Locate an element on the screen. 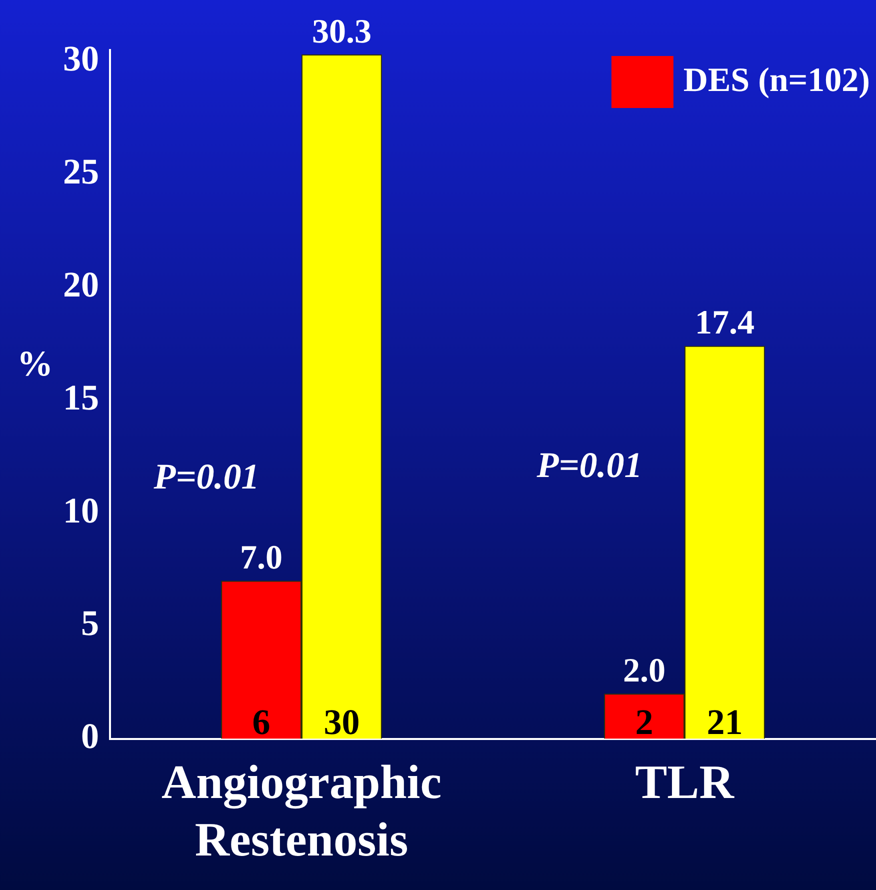 The image size is (876, 890). annotation: 21 is located at coordinates (724, 722).